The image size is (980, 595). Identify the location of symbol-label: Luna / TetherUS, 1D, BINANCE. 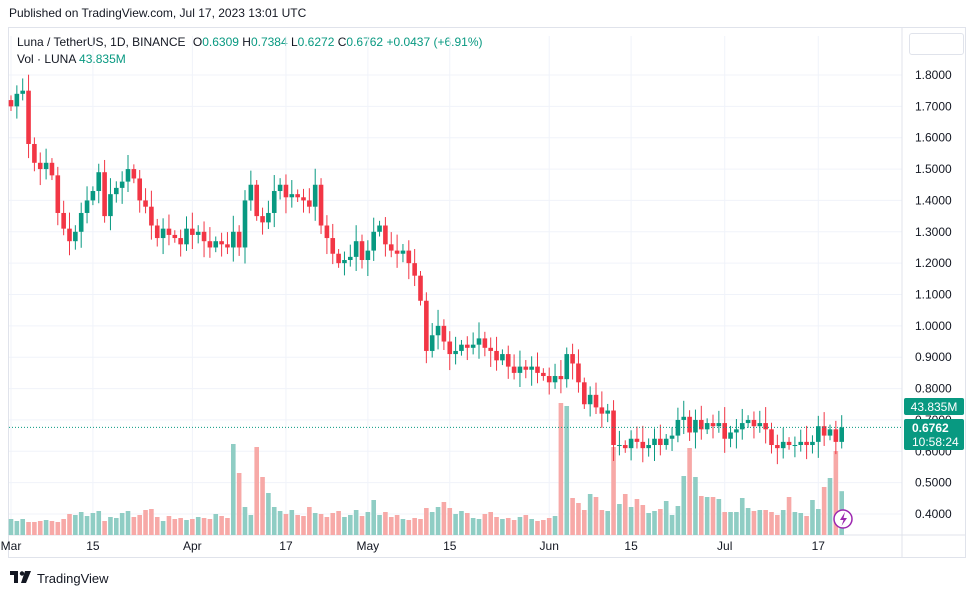
(101, 42).